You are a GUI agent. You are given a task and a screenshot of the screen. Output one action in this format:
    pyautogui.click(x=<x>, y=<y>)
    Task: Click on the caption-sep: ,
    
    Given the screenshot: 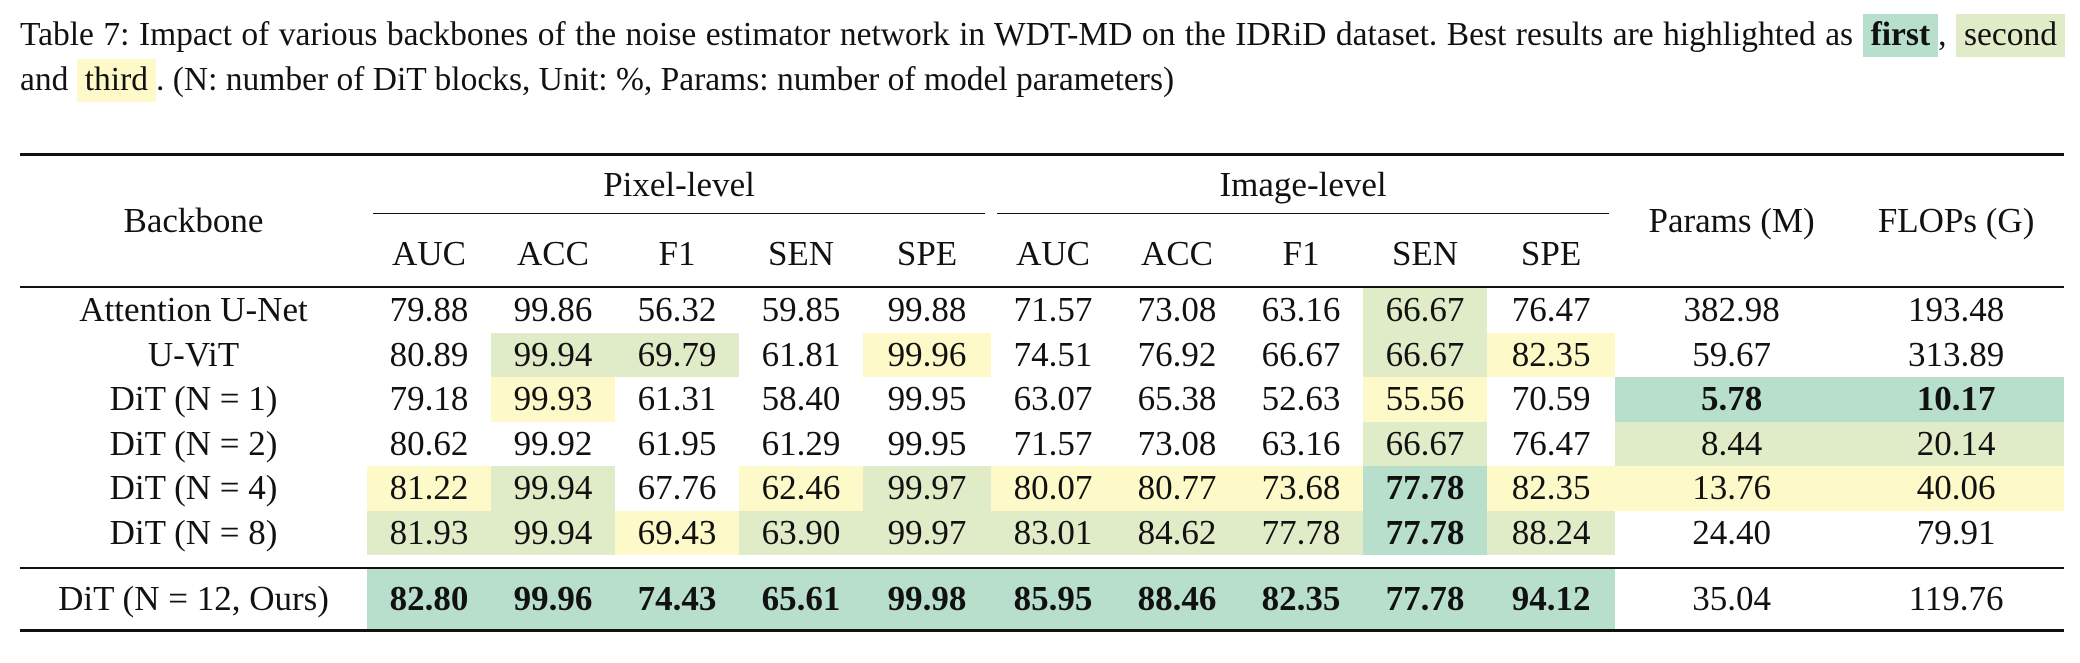 What is the action you would take?
    pyautogui.click(x=1942, y=34)
    